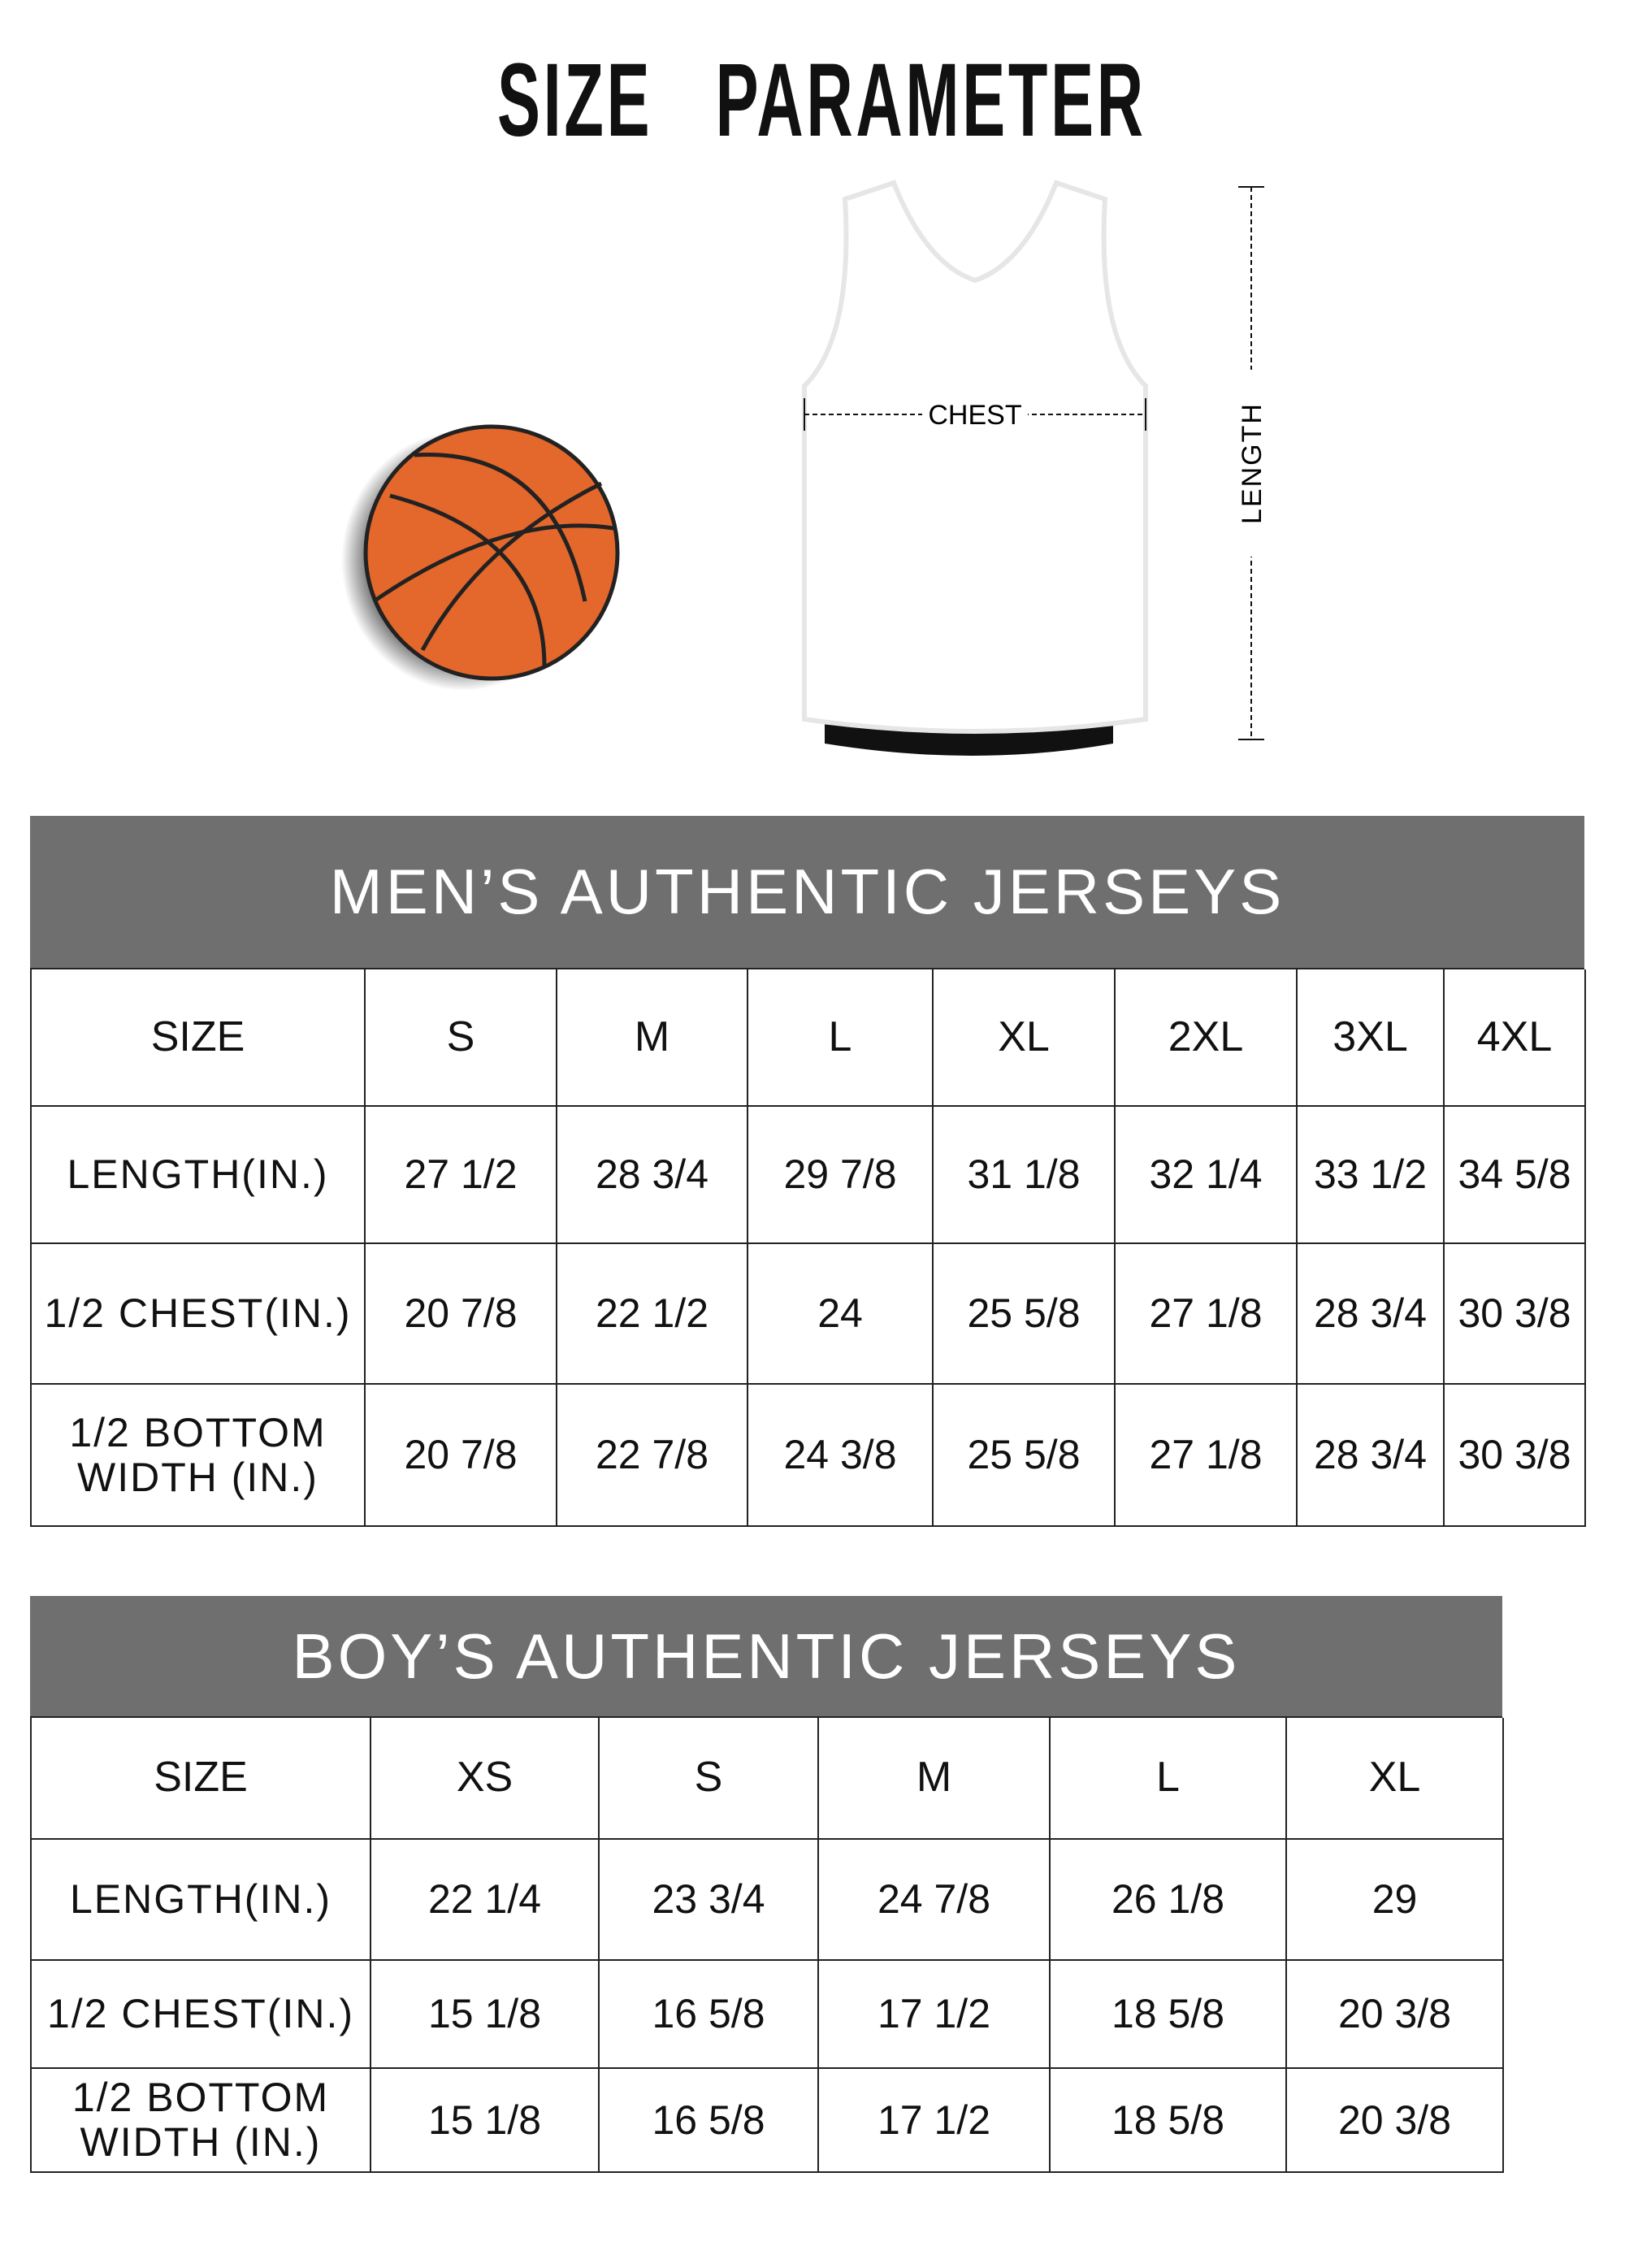 The image size is (1625, 2268). Describe the element at coordinates (1025, 1175) in the screenshot. I see `table-cell: 31 1/8` at that location.